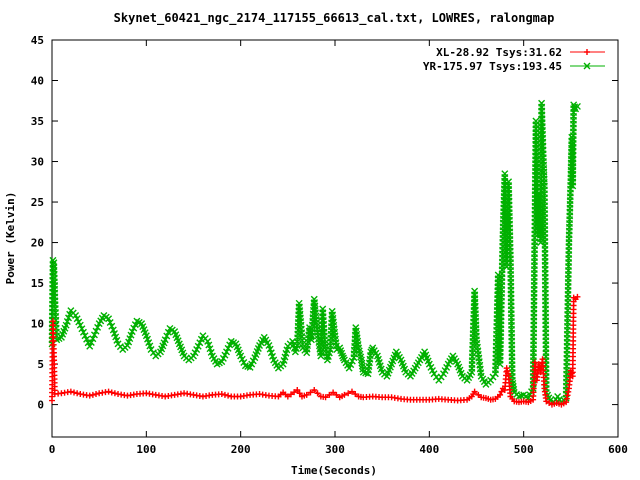 The image size is (640, 480). What do you see at coordinates (37, 162) in the screenshot?
I see `y-tick-label: 30` at bounding box center [37, 162].